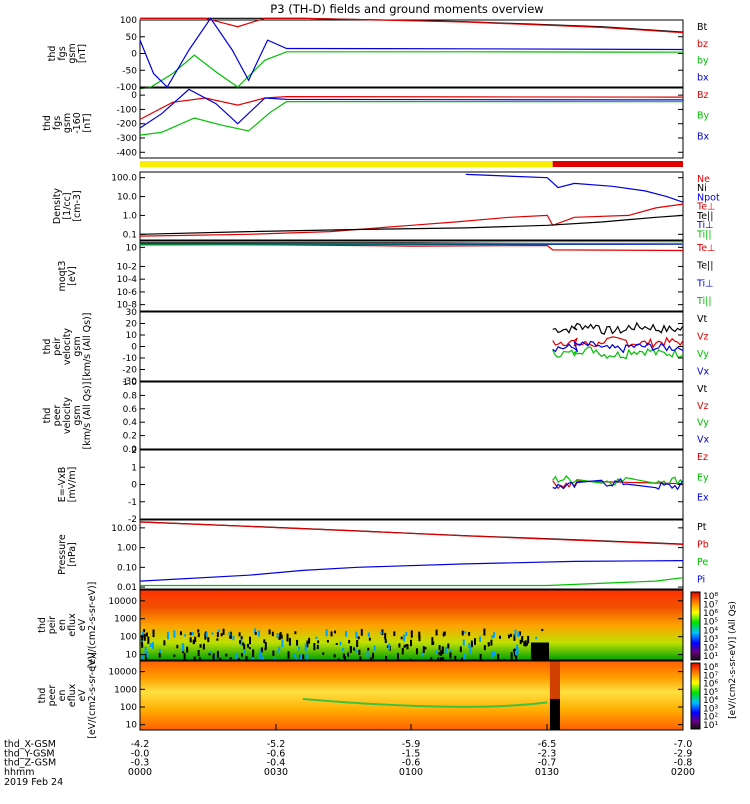 The image size is (750, 804). Describe the element at coordinates (132, 520) in the screenshot. I see `ytick-label: -2` at that location.